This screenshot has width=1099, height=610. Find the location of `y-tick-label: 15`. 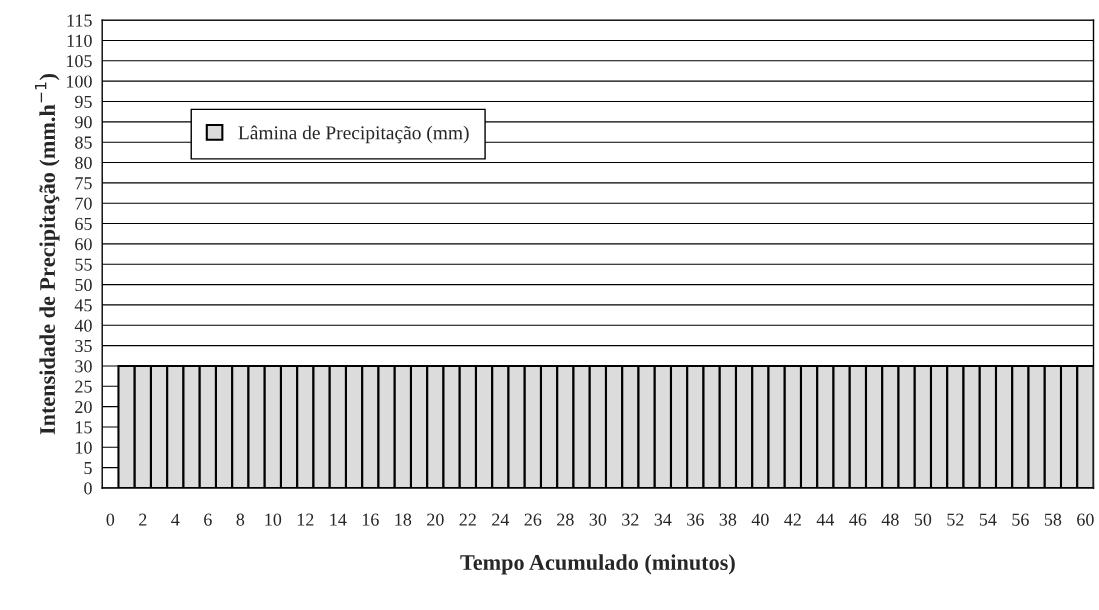

y-tick-label: 15 is located at coordinates (84, 427).